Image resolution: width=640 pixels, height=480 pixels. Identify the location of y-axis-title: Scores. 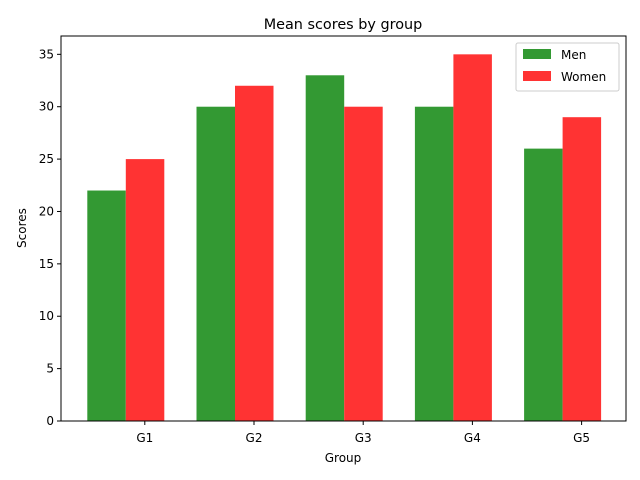
(22, 228).